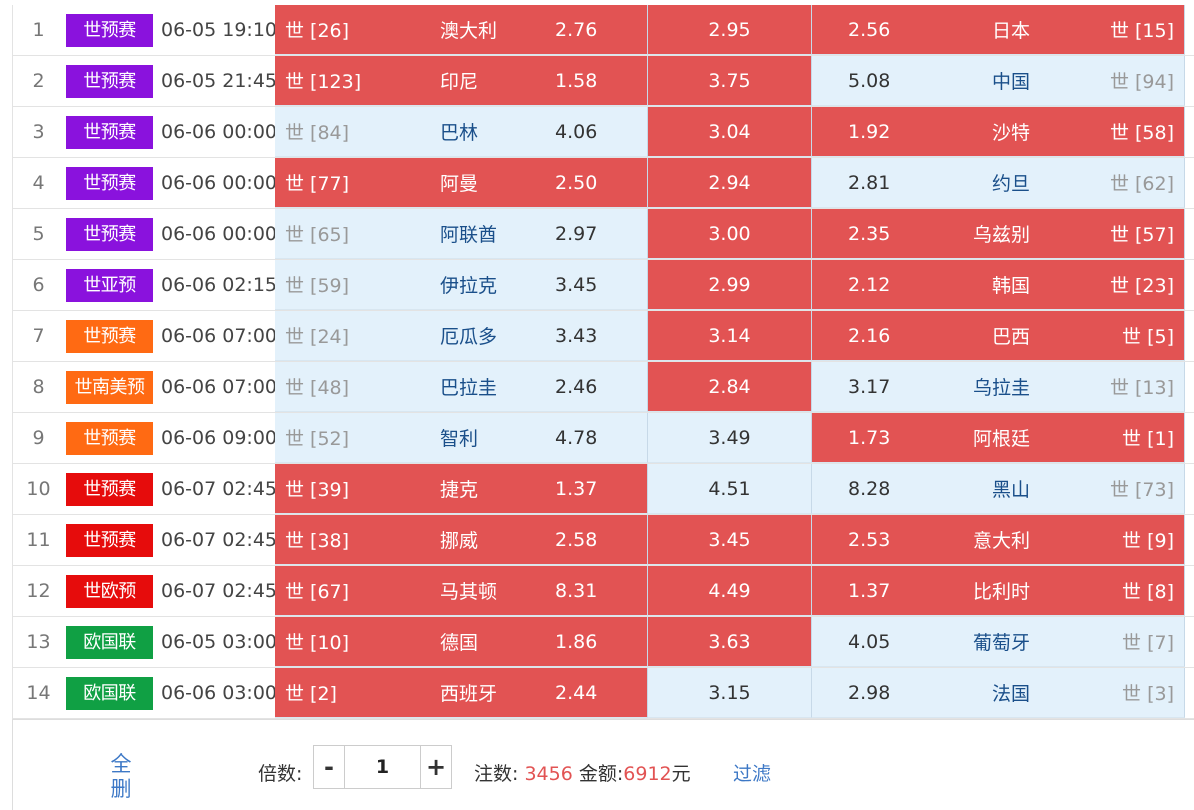 The width and height of the screenshot is (1194, 810). Describe the element at coordinates (435, 767) in the screenshot. I see `increase-button: +` at that location.